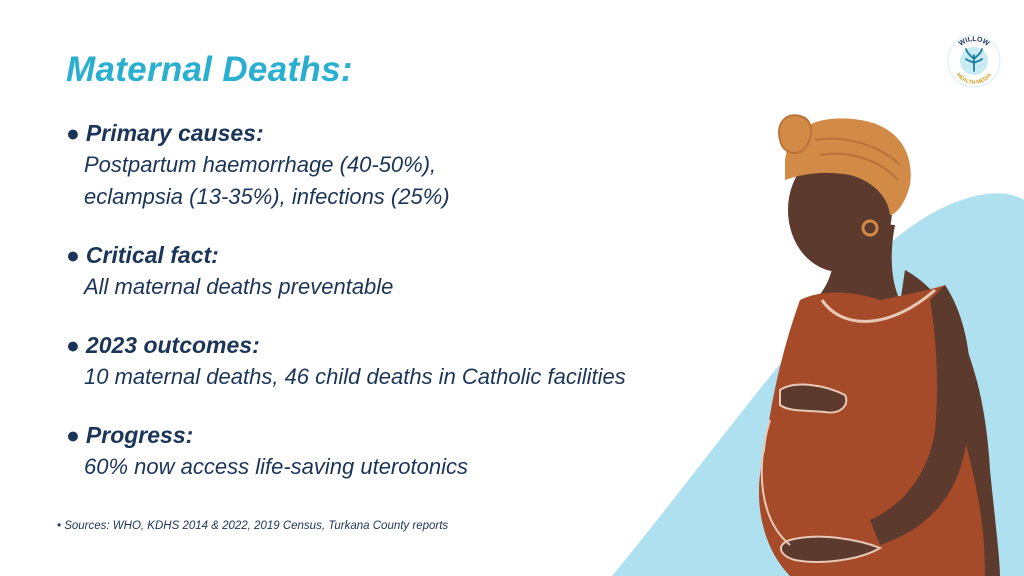 Image resolution: width=1024 pixels, height=576 pixels. I want to click on point-heading: 2023 outcomes:, so click(172, 345).